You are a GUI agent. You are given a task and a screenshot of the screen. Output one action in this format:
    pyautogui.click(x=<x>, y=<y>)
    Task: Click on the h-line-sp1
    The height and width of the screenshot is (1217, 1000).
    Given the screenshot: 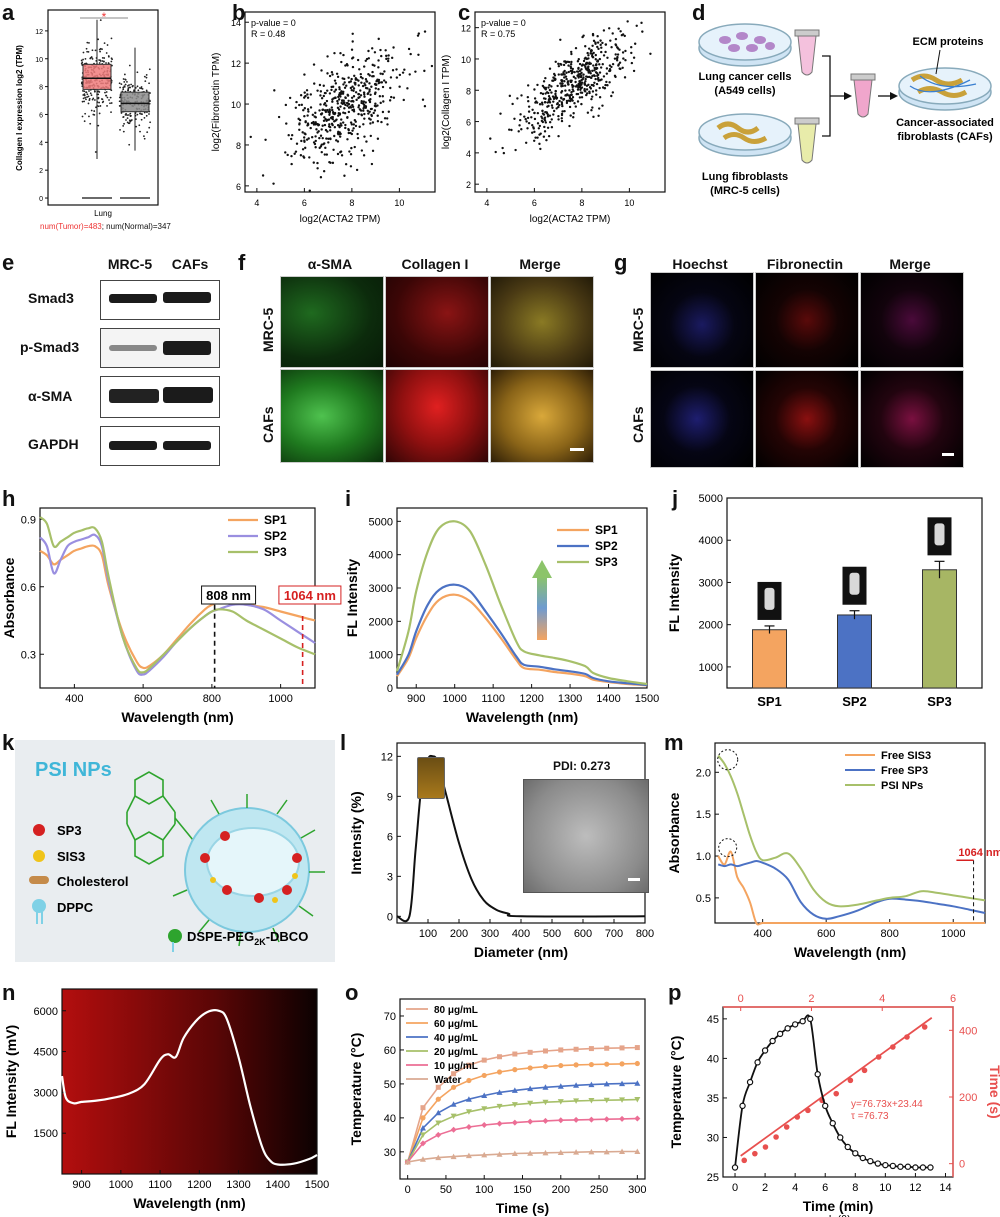 What is the action you would take?
    pyautogui.click(x=177, y=607)
    